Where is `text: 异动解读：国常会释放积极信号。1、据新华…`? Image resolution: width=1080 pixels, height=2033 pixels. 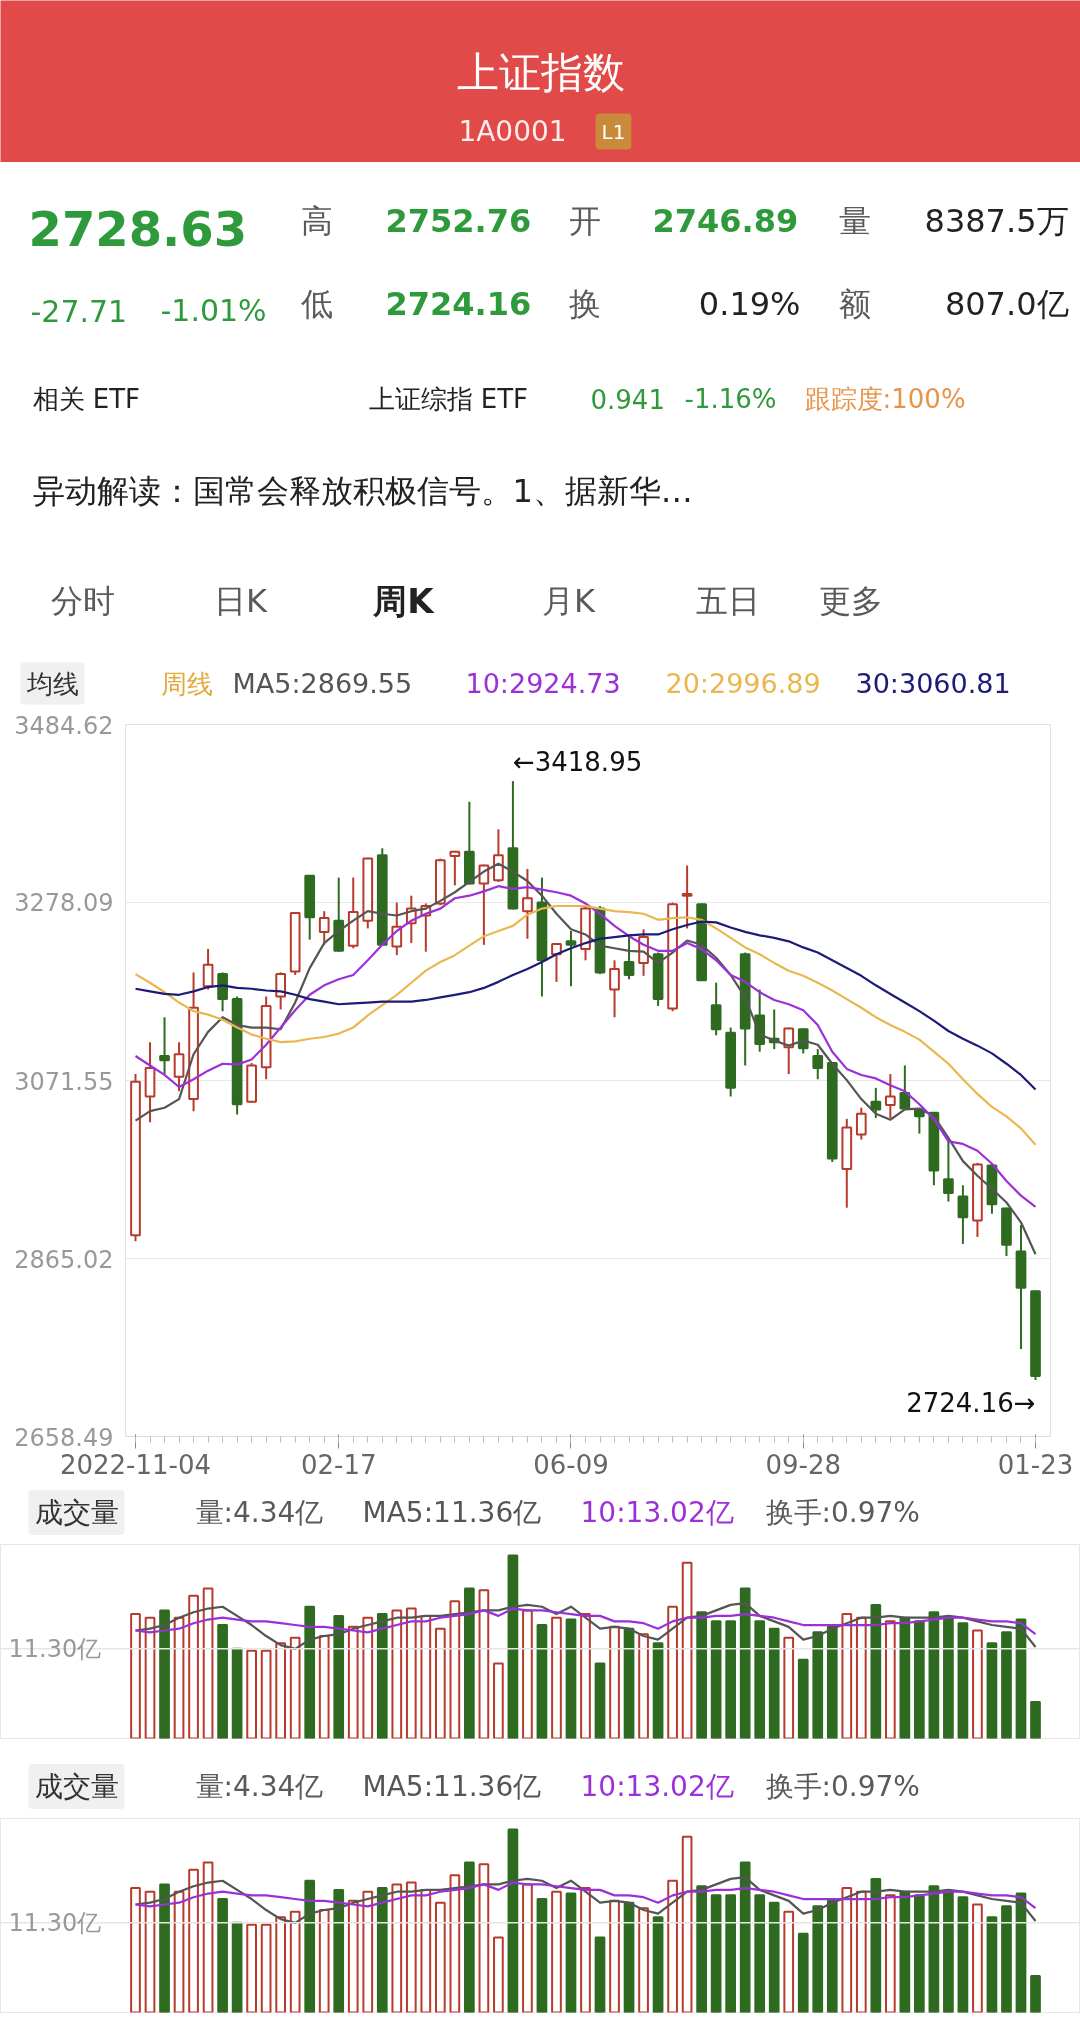 text: 异动解读：国常会释放积极信号。1、据新华… is located at coordinates (362, 490).